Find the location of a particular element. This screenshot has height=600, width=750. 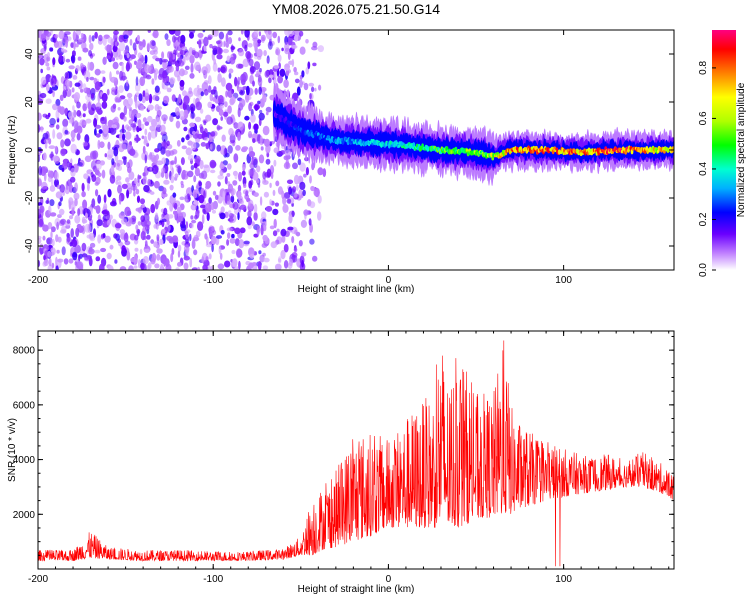

x-tick-label: 0 is located at coordinates (389, 579).